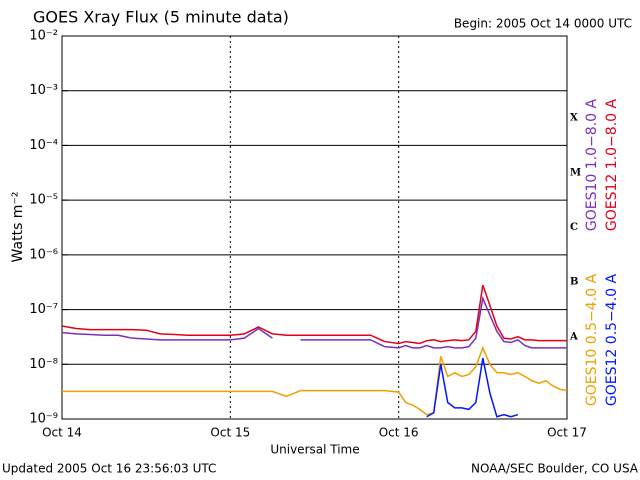  I want to click on subtitle: Begin: 2005 Oct 14 0000 UTC, so click(543, 24).